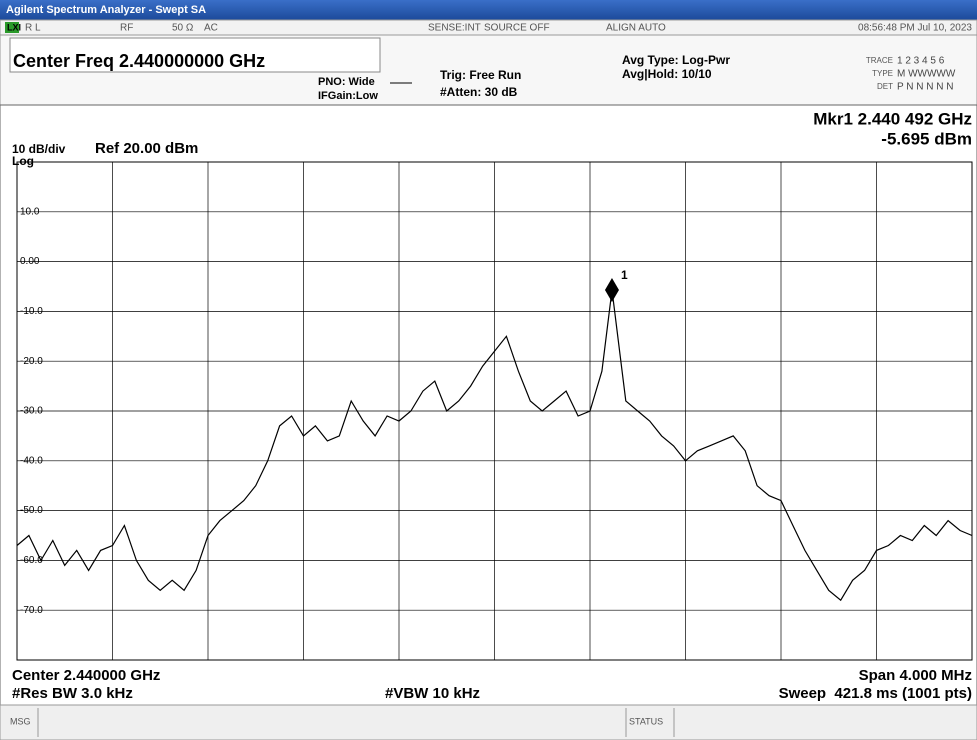  I want to click on atten: #Atten: 30 dB, so click(479, 92).